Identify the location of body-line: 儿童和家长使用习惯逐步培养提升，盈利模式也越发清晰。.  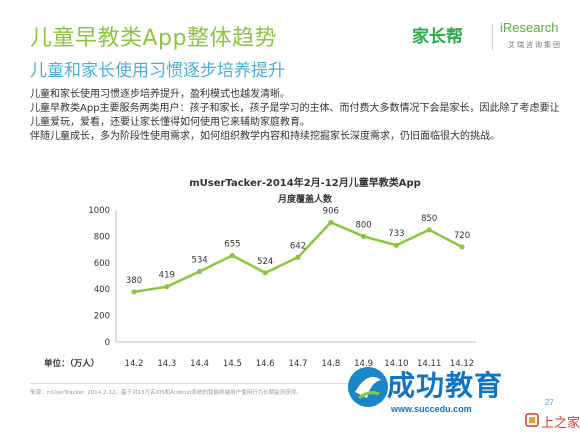
(160, 94).